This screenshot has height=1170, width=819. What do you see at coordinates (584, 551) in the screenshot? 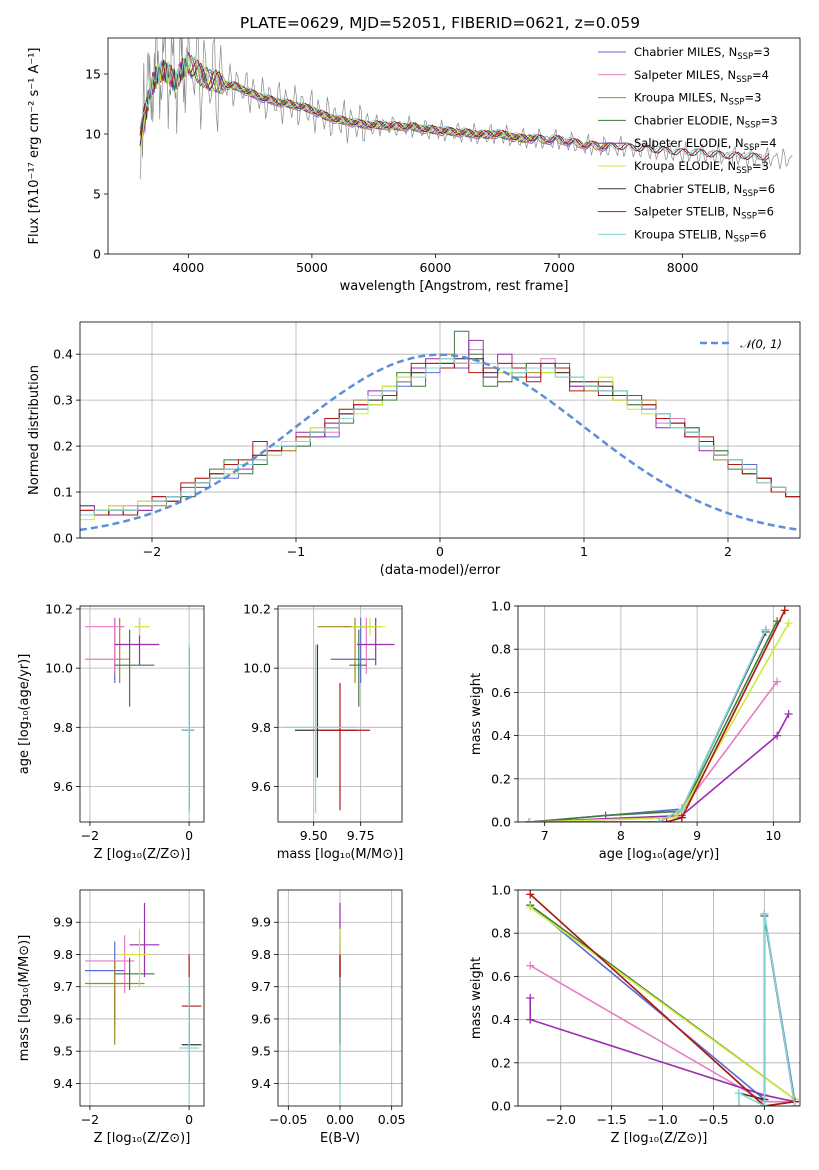
I see `x-tick-label: 1` at bounding box center [584, 551].